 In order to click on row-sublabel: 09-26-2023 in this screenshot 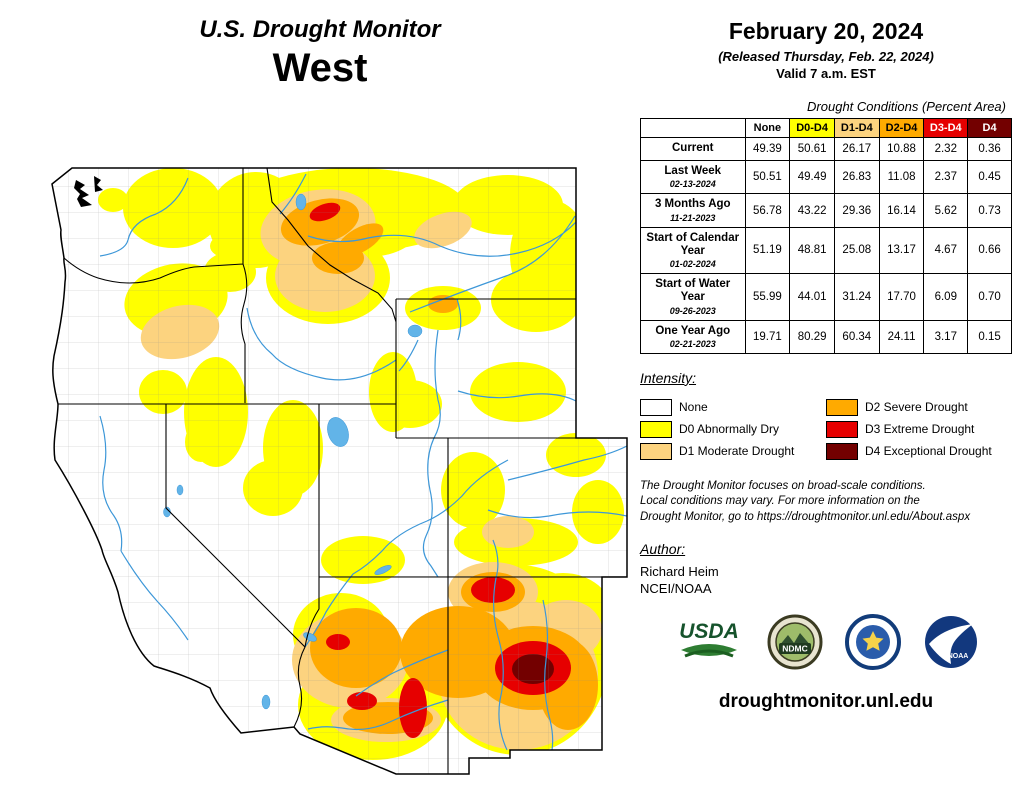, I will do `click(692, 310)`.